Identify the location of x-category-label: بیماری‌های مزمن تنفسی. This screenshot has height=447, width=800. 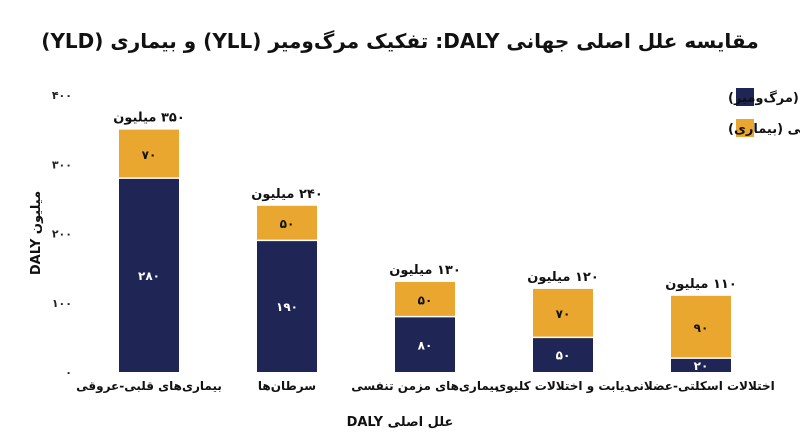
(425, 386).